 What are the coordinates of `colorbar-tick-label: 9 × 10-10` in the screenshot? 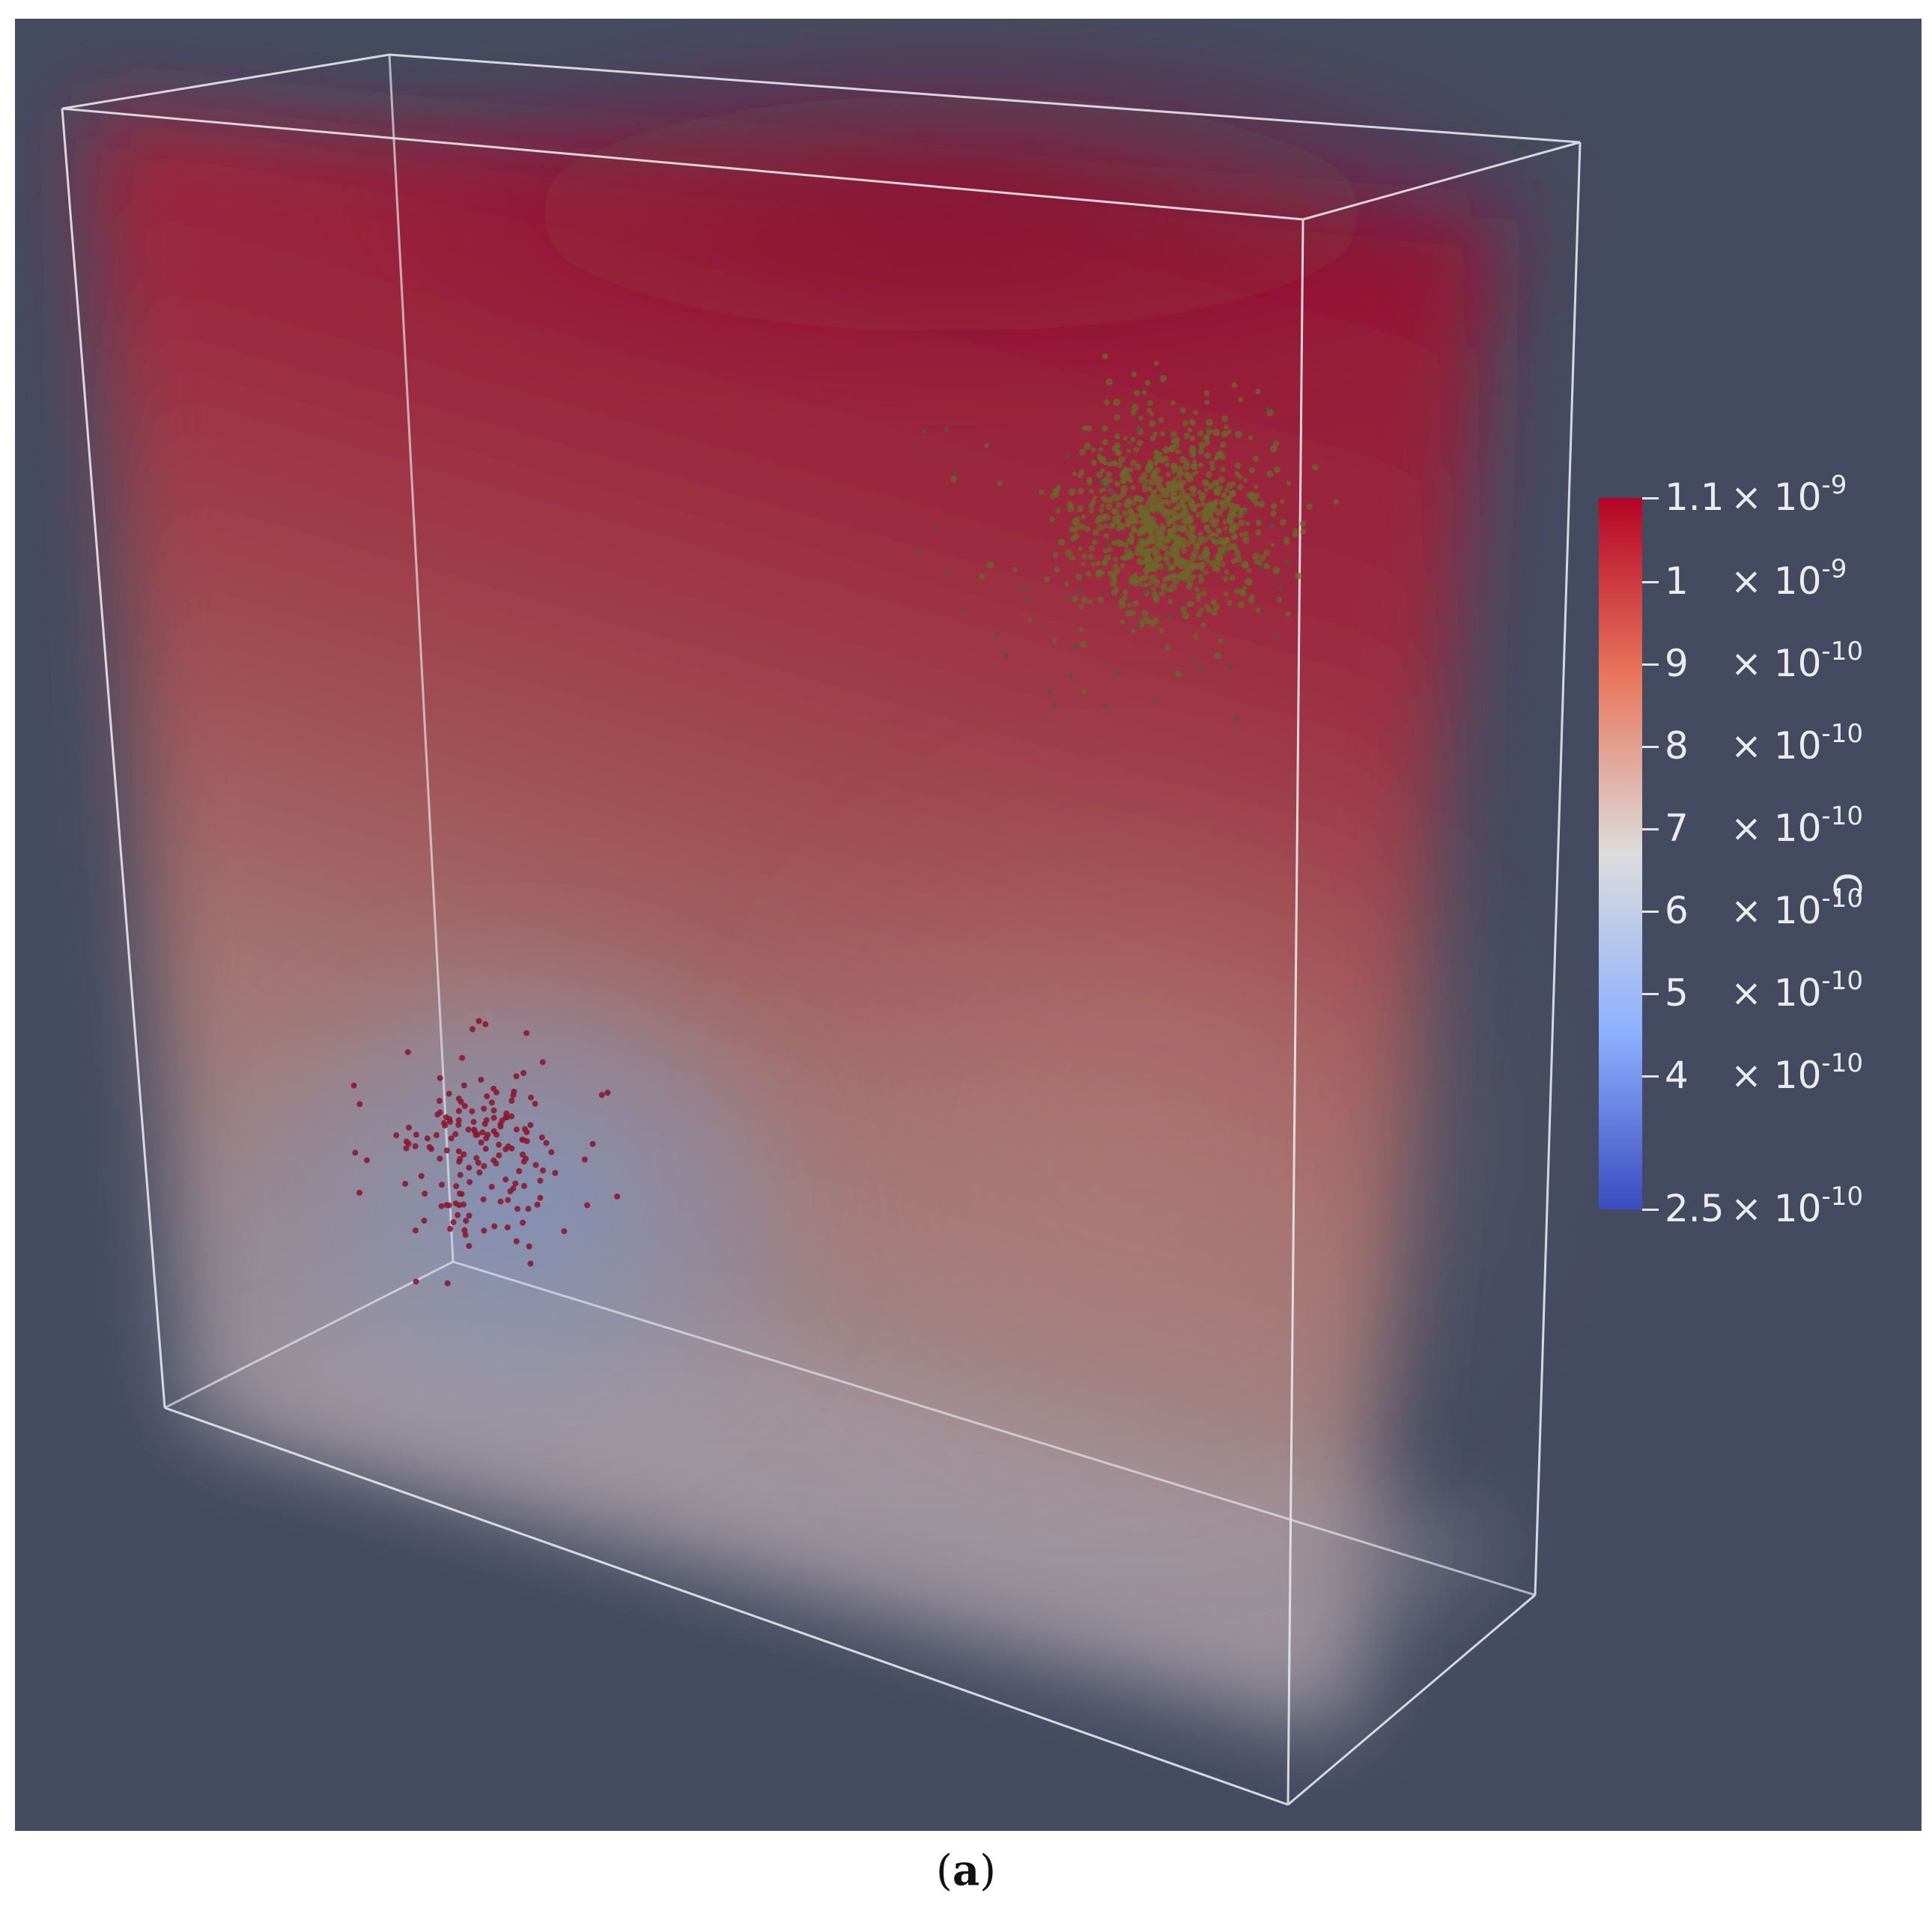 It's located at (1764, 661).